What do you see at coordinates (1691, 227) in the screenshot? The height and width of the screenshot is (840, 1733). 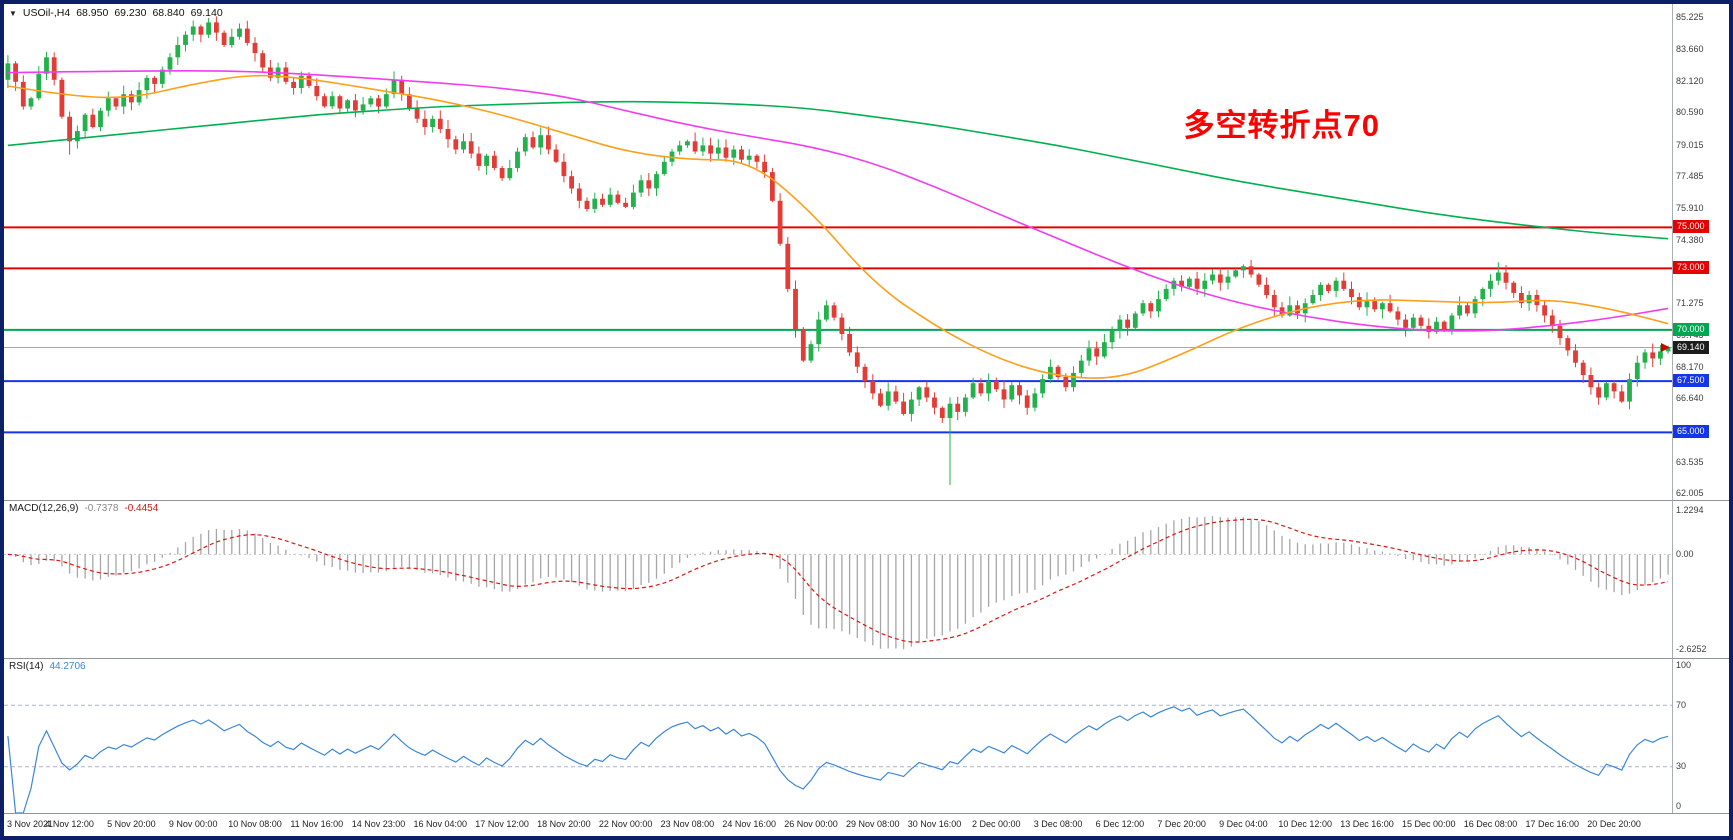 I see `price-level-badge: 75.000` at bounding box center [1691, 227].